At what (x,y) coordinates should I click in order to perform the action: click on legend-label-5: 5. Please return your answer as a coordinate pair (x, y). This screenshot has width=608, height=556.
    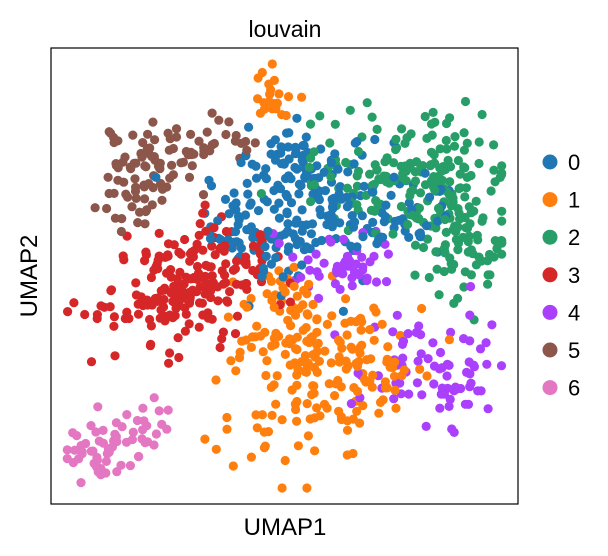
    Looking at the image, I should click on (574, 350).